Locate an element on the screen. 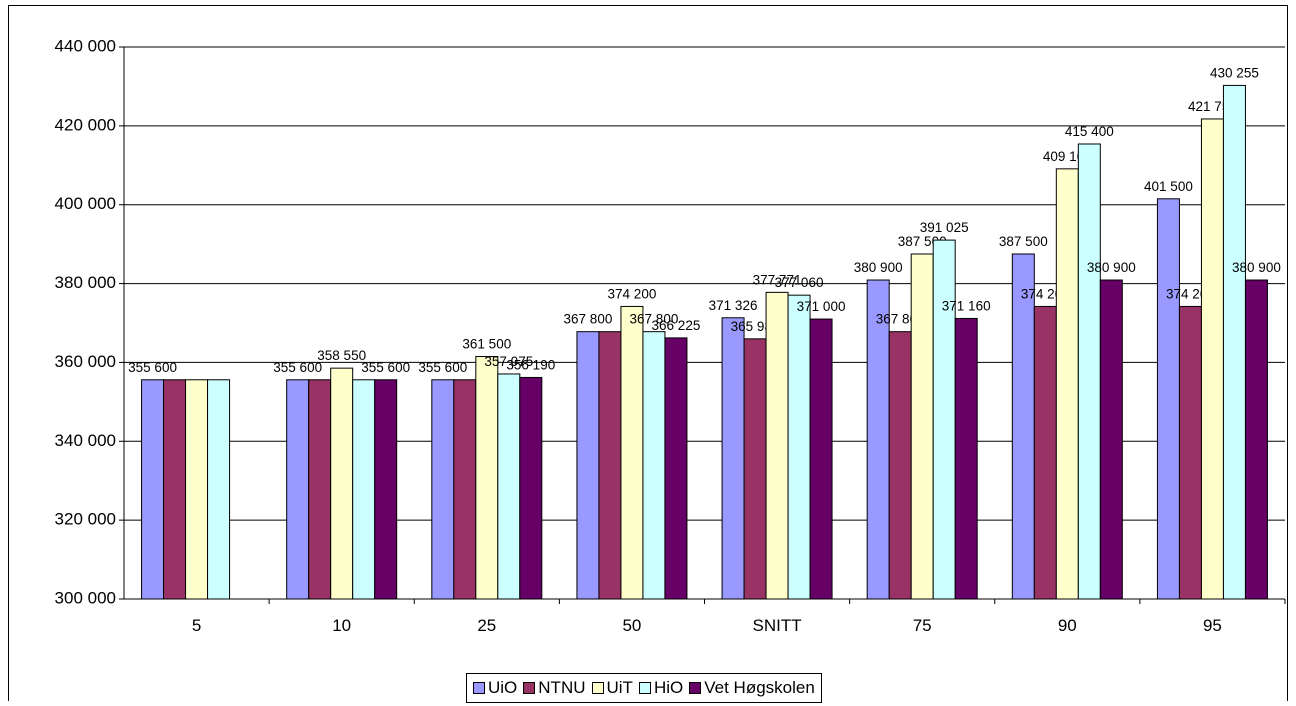  data-label: 357 075 is located at coordinates (508, 361).